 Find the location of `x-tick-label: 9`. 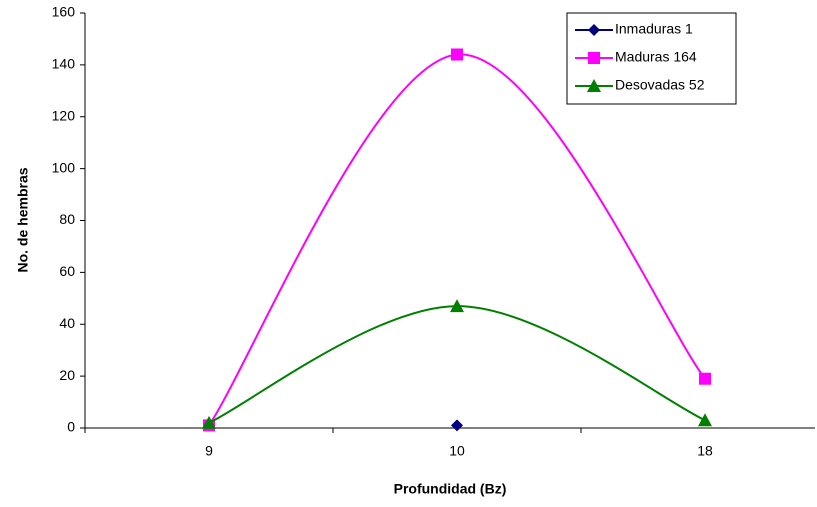

x-tick-label: 9 is located at coordinates (209, 451).